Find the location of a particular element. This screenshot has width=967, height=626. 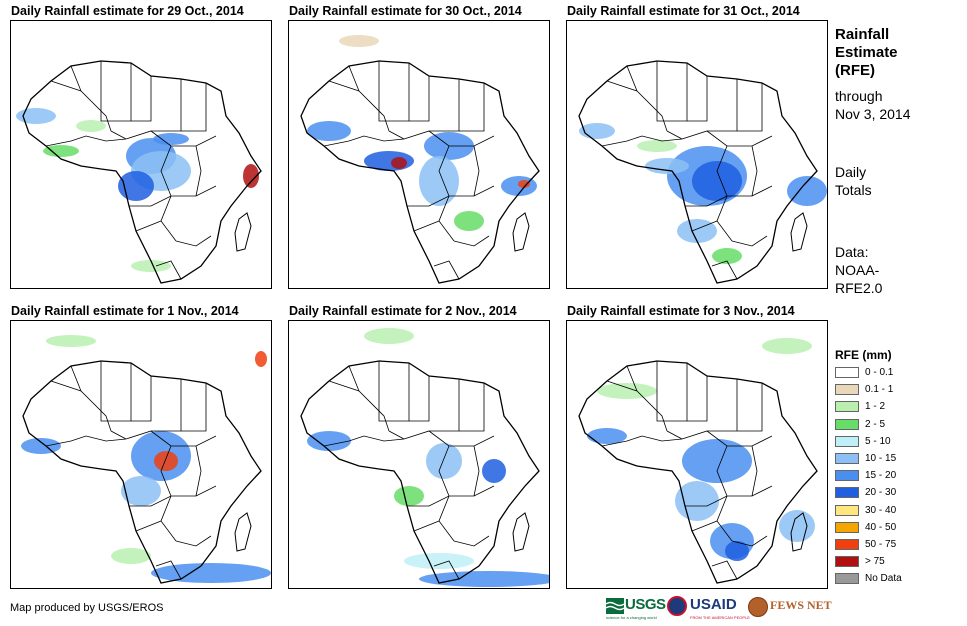

legend-item: No Data is located at coordinates (868, 578).